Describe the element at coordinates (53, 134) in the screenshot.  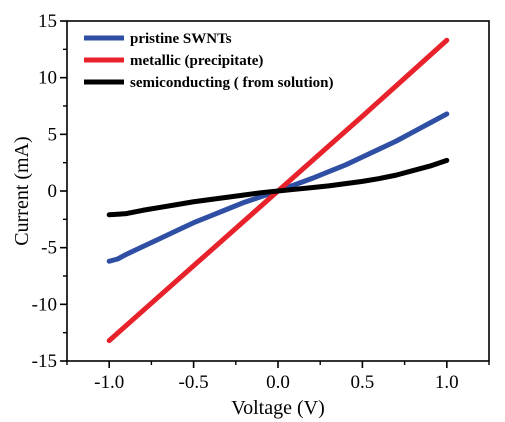
I see `y-tick-label: 5` at that location.